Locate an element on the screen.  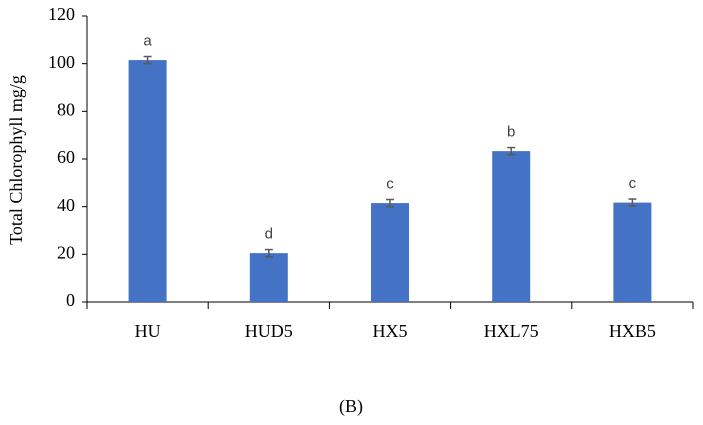
x-tick-label: HUD5 is located at coordinates (269, 331).